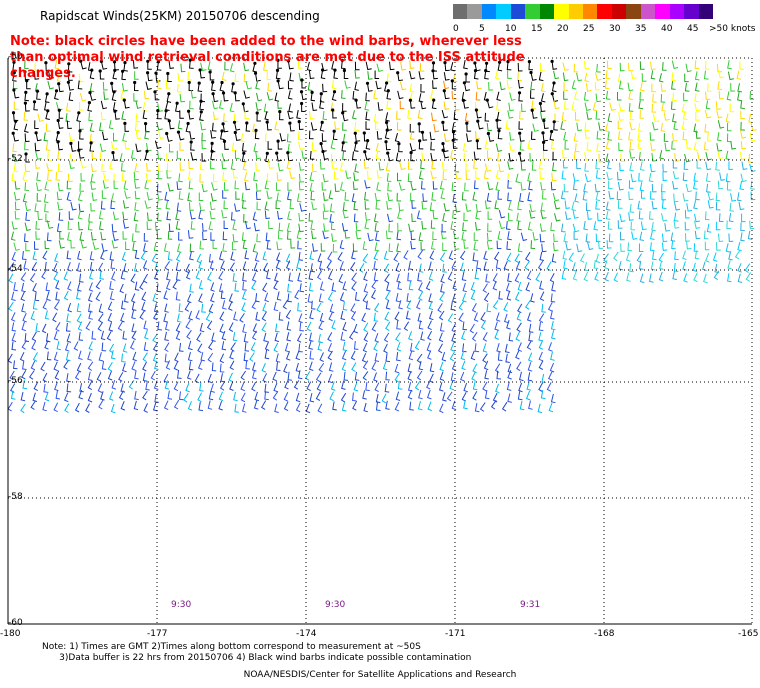 The height and width of the screenshot is (688, 760). What do you see at coordinates (15, 159) in the screenshot?
I see `latitude-label: -52` at bounding box center [15, 159].